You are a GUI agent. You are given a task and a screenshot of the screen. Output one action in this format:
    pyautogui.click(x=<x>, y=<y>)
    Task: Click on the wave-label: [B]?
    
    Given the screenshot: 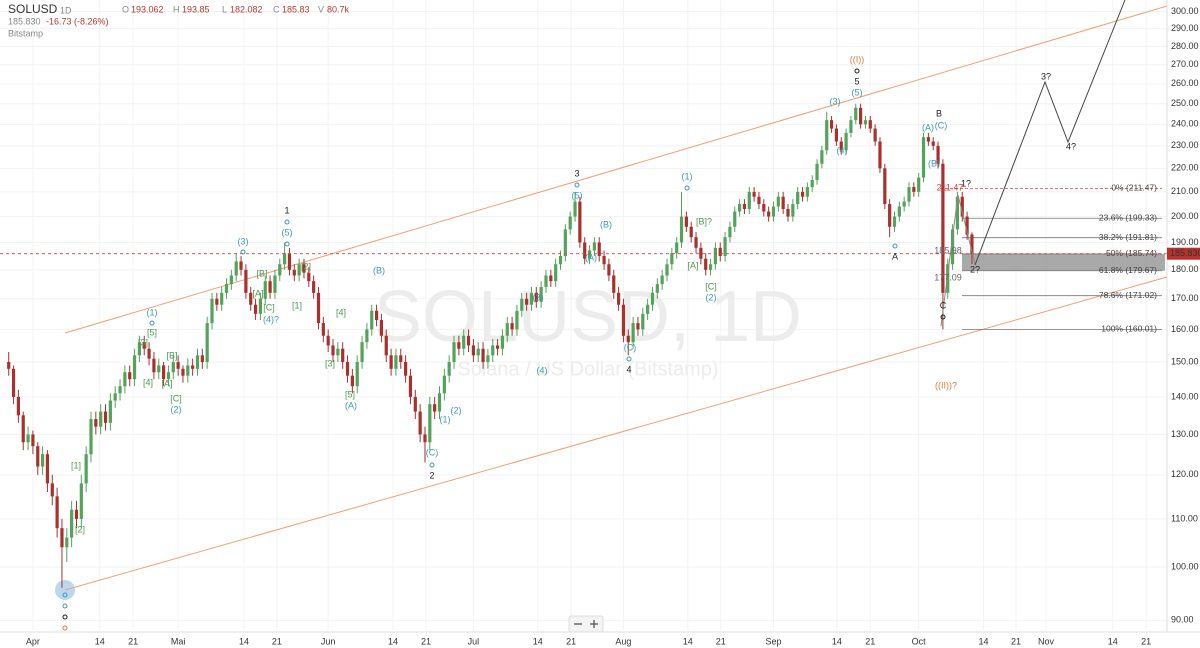 What is the action you would take?
    pyautogui.click(x=704, y=221)
    